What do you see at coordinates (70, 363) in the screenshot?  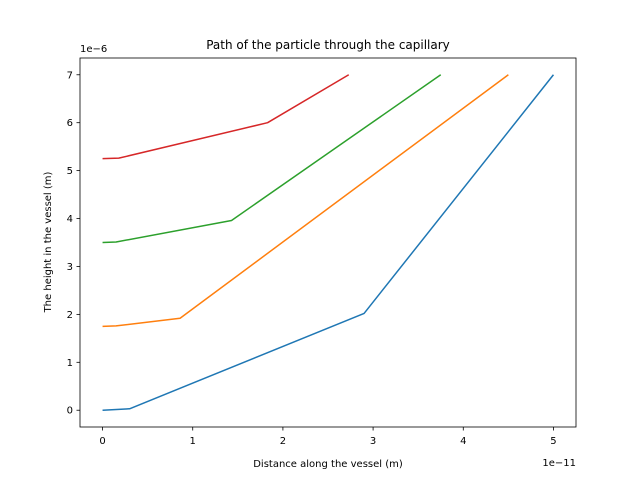 I see `y-tick-label: 1` at bounding box center [70, 363].